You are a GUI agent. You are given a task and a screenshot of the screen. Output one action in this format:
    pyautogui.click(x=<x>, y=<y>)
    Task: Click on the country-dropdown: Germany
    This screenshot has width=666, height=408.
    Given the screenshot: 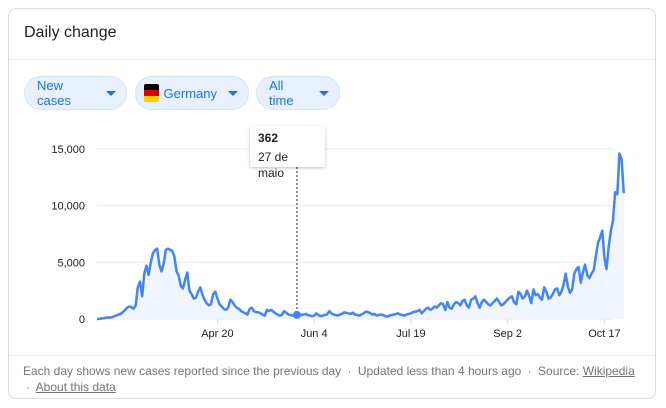 What is the action you would take?
    pyautogui.click(x=192, y=93)
    